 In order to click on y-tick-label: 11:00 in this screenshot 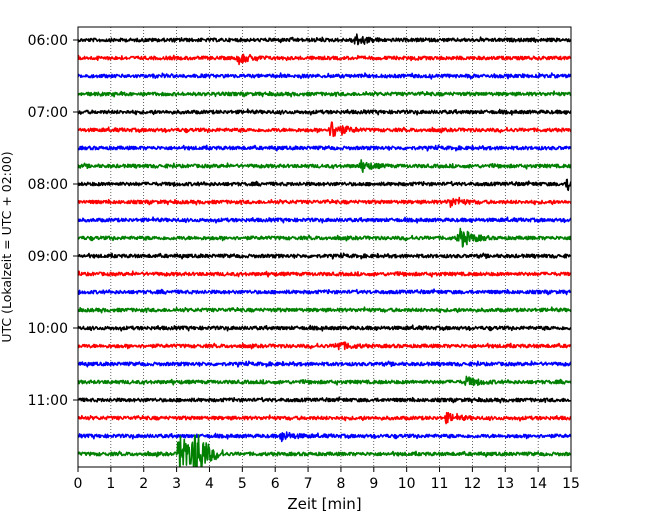, I will do `click(48, 401)`.